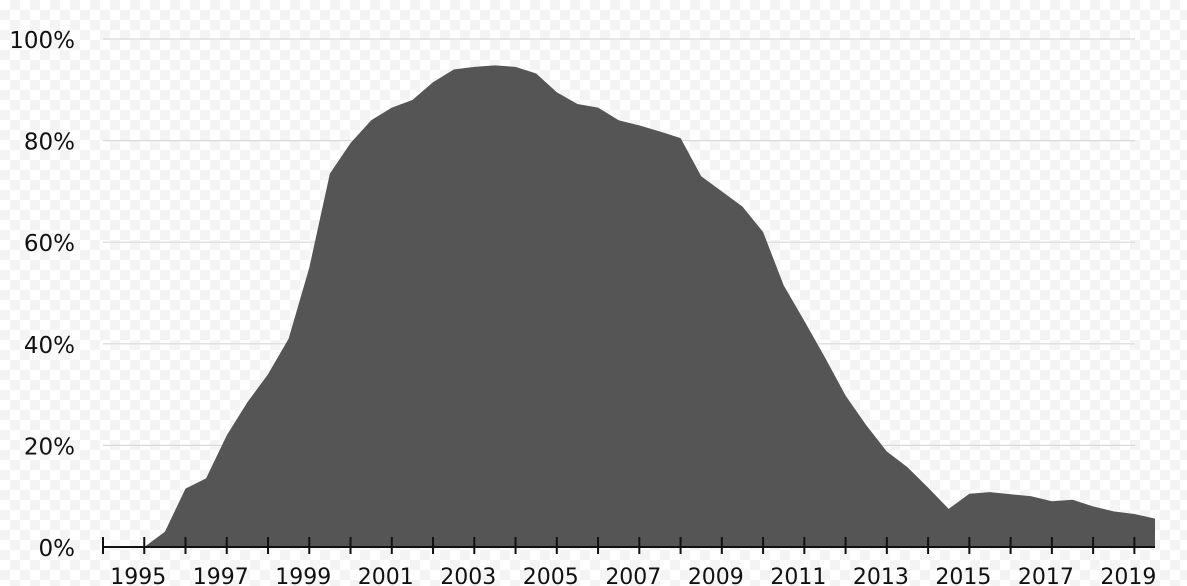 This screenshot has width=1187, height=586. Describe the element at coordinates (42, 41) in the screenshot. I see `y-tick-label: 100%` at that location.